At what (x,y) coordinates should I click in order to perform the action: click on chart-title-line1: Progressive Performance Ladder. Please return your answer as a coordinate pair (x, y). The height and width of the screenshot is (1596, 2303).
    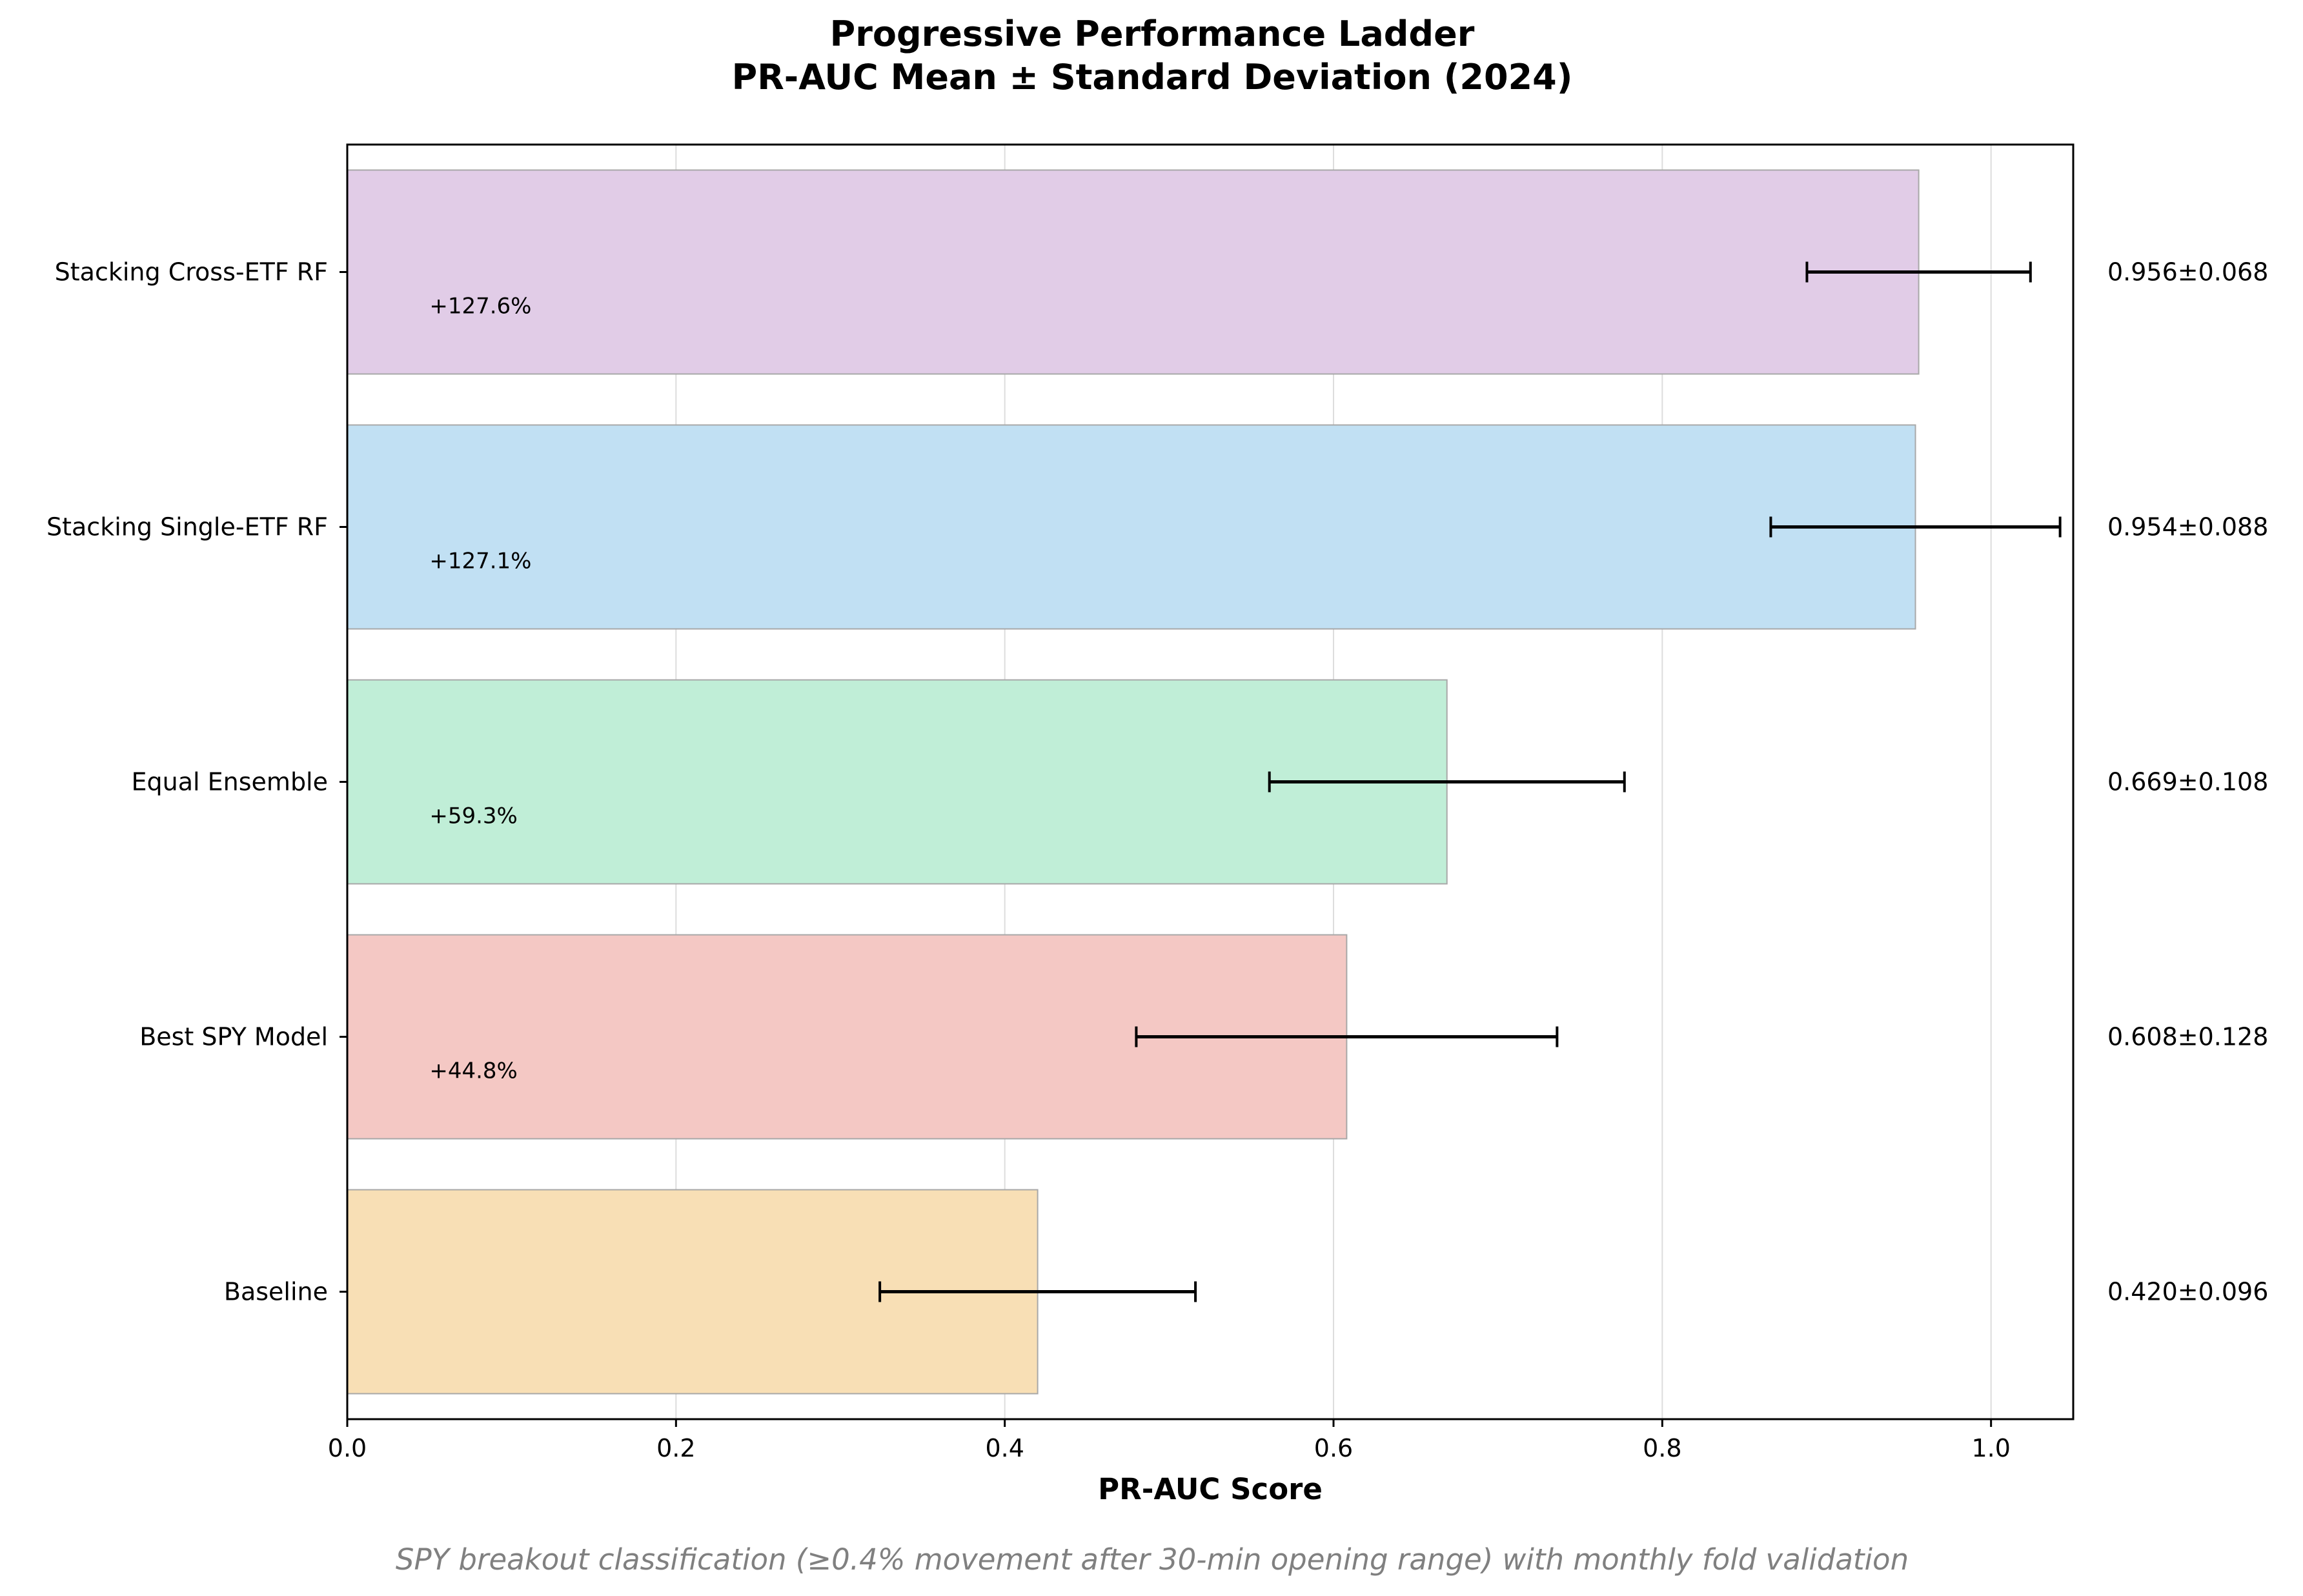
    Looking at the image, I should click on (1152, 34).